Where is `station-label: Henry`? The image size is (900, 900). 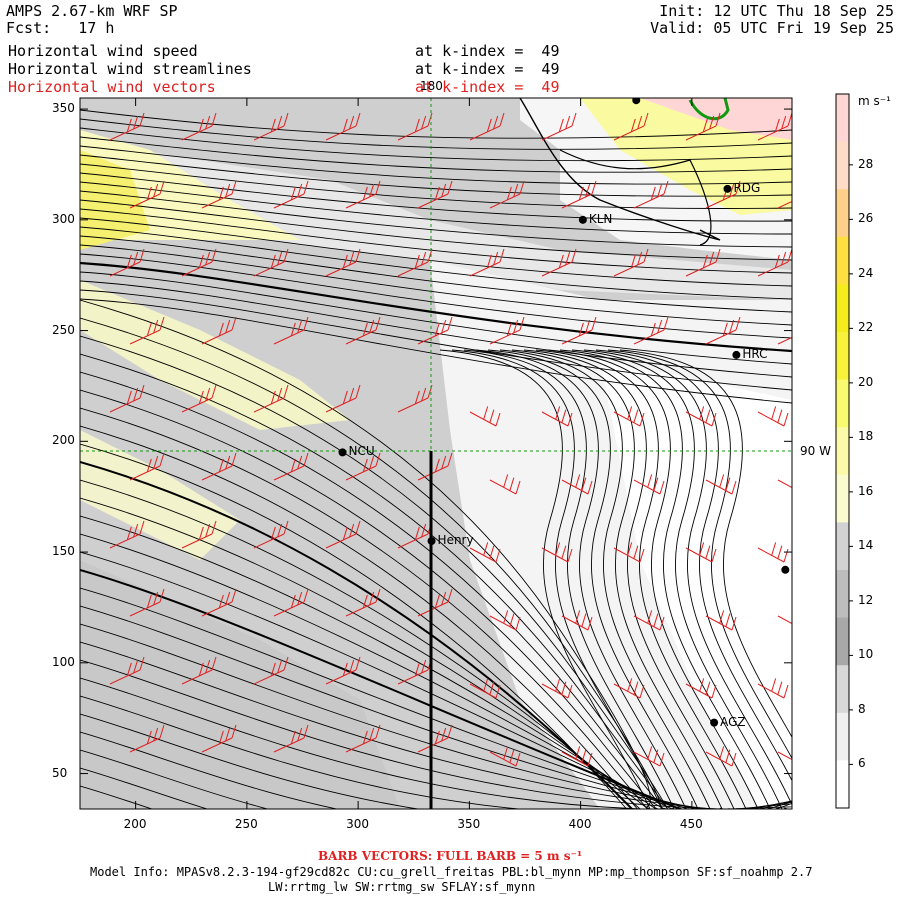 station-label: Henry is located at coordinates (455, 539).